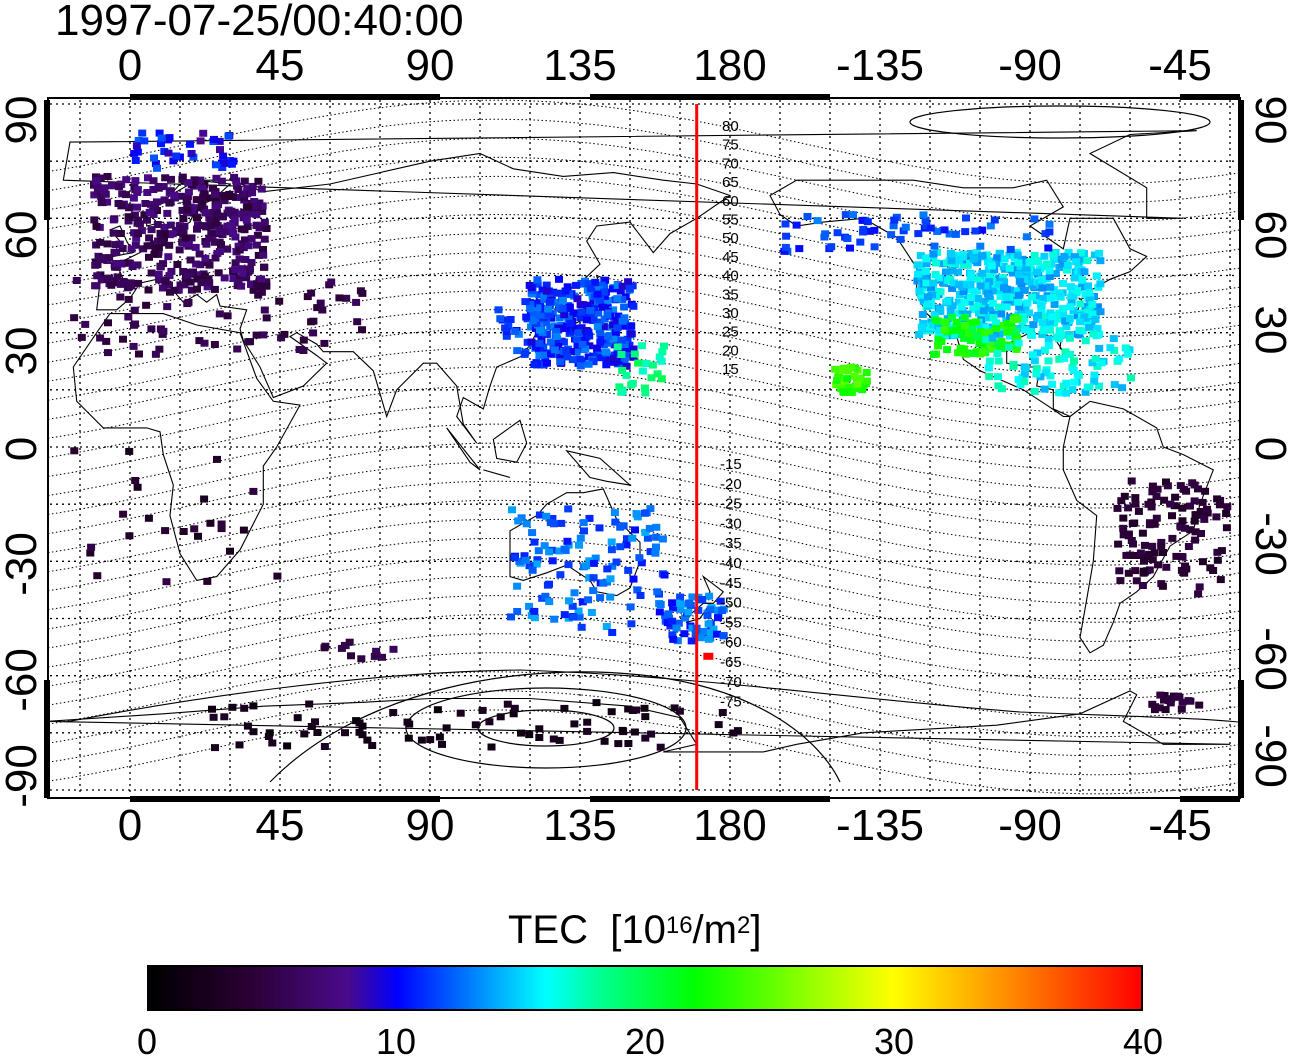 Image resolution: width=1292 pixels, height=1062 pixels. Describe the element at coordinates (23, 776) in the screenshot. I see `y-tick-left: -90` at that location.